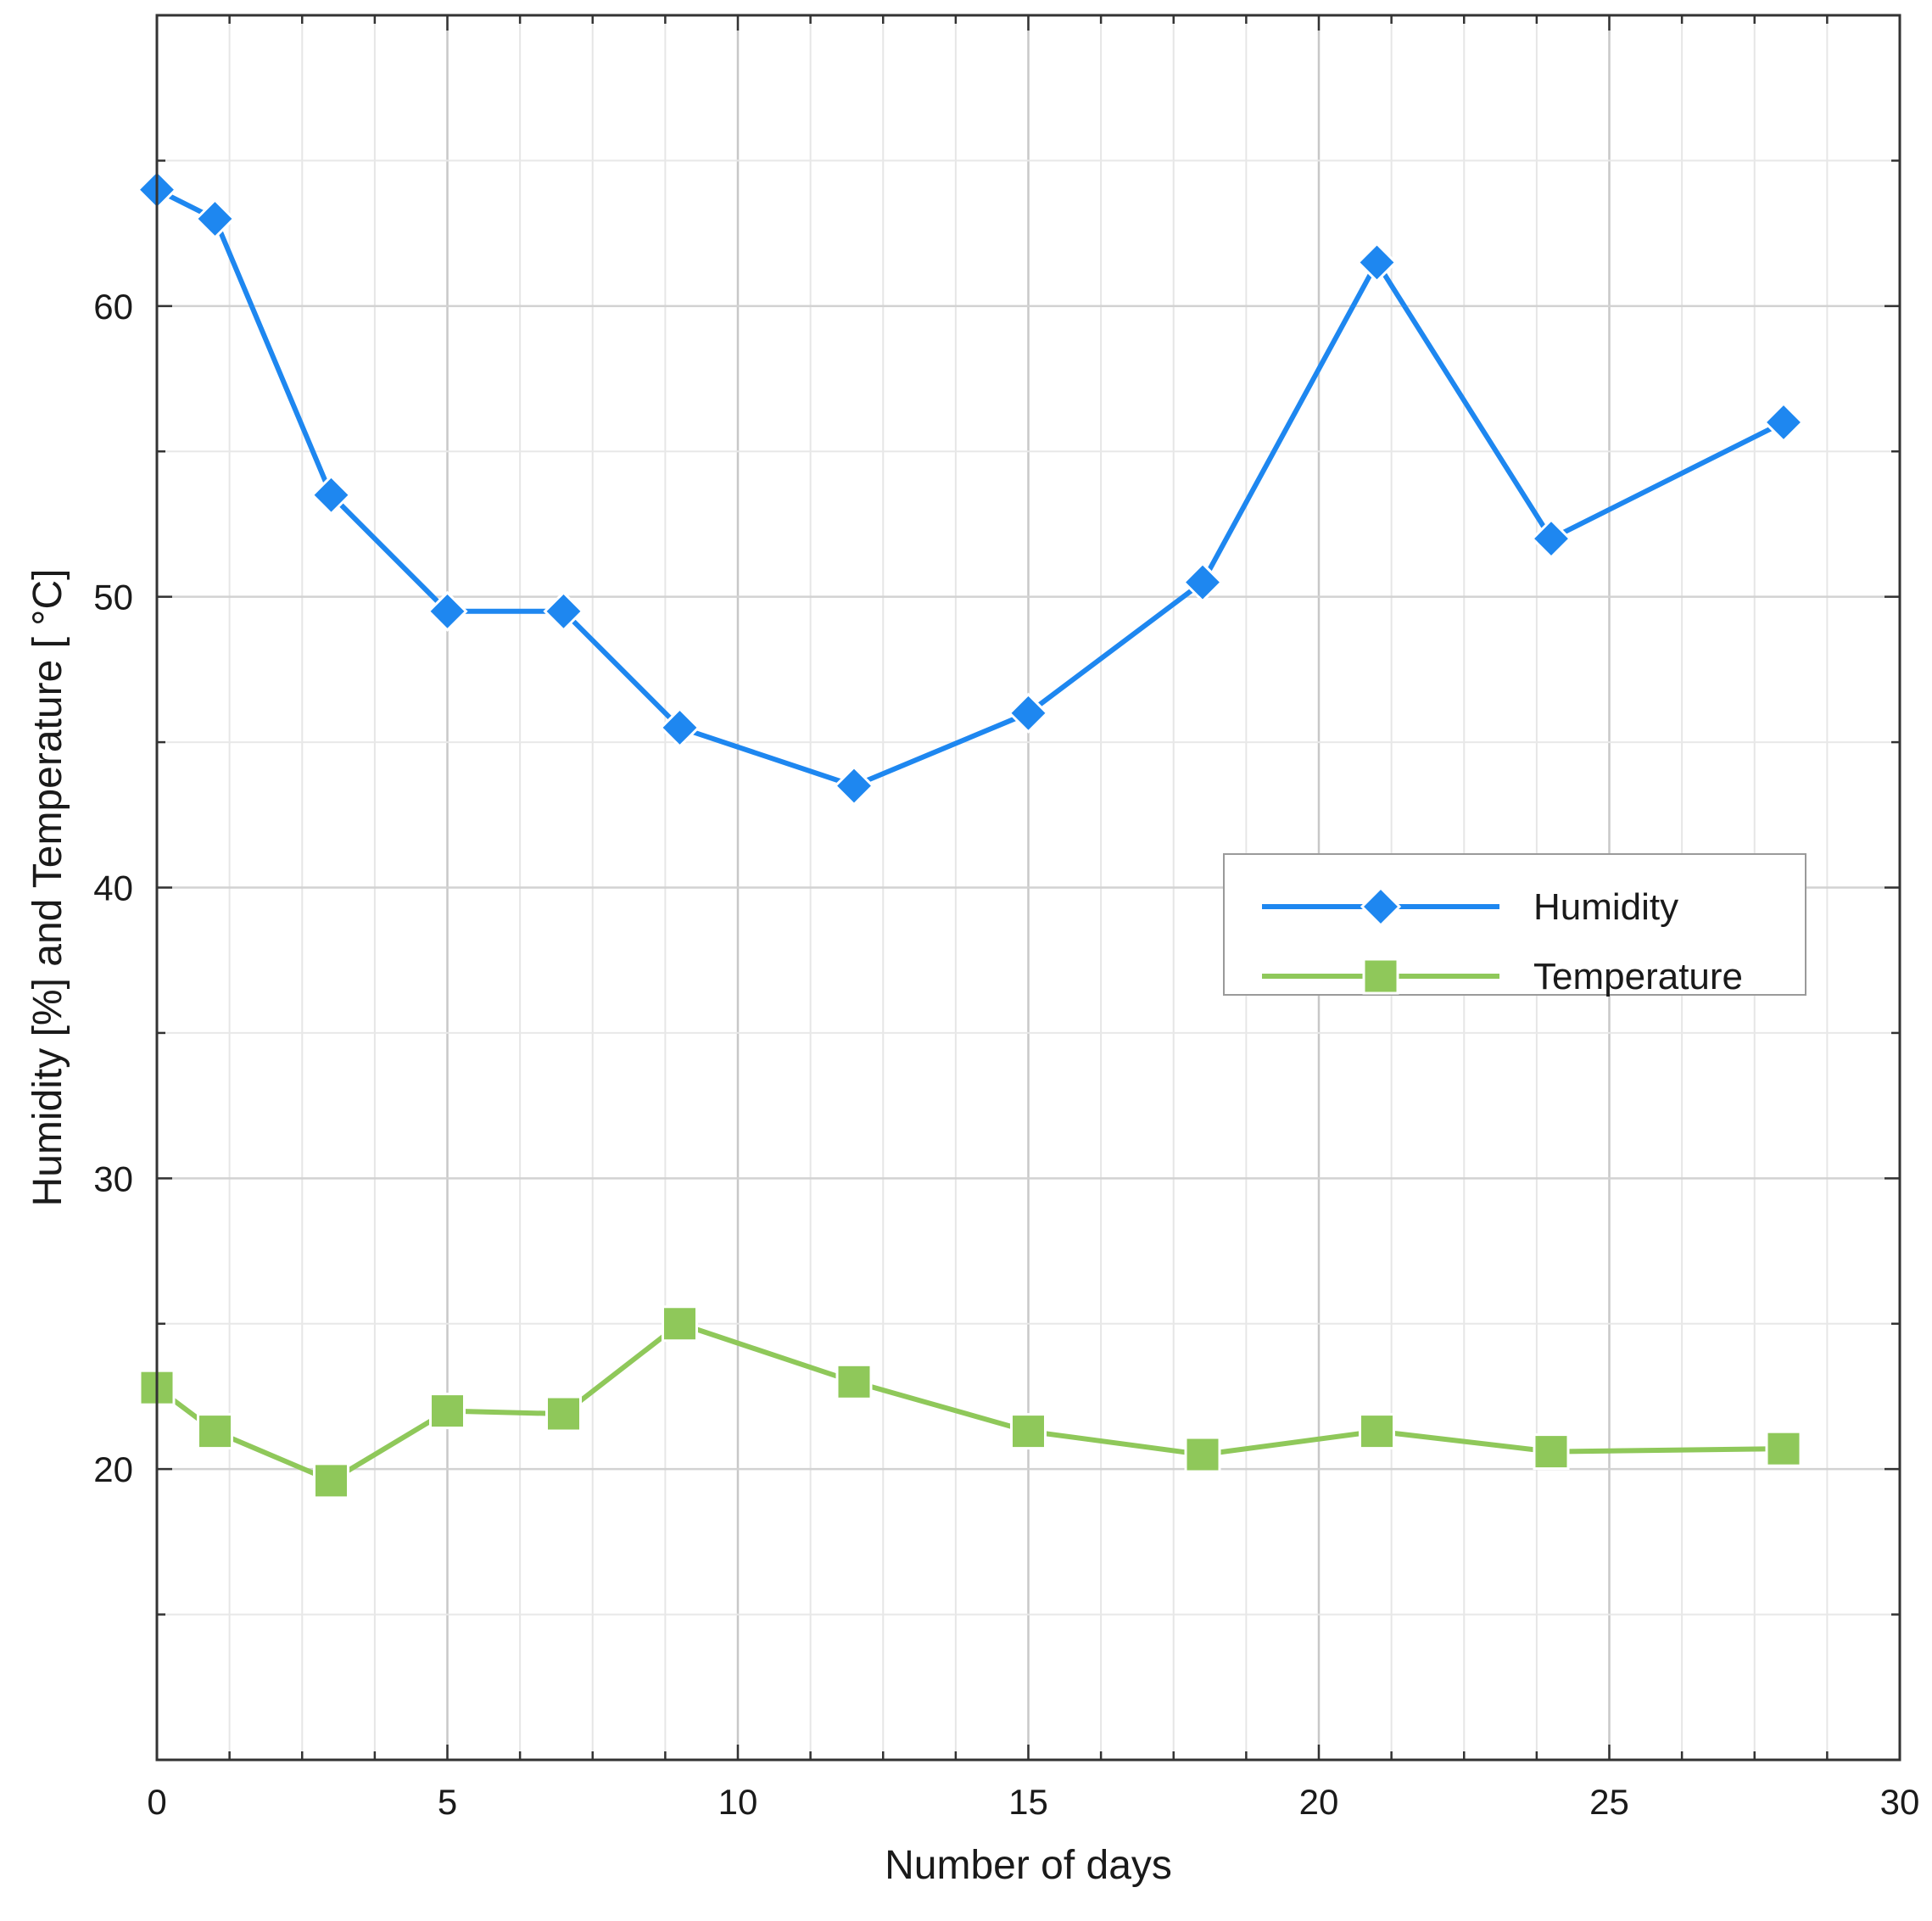 The image size is (1932, 1921). I want to click on legend: Humidity Temperature, so click(1514, 925).